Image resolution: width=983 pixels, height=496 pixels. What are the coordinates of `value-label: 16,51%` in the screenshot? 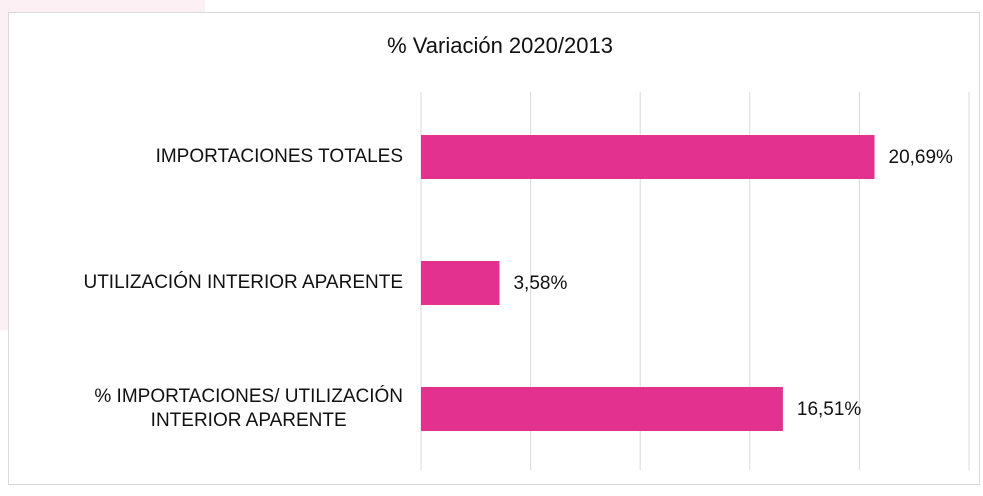 It's located at (829, 409).